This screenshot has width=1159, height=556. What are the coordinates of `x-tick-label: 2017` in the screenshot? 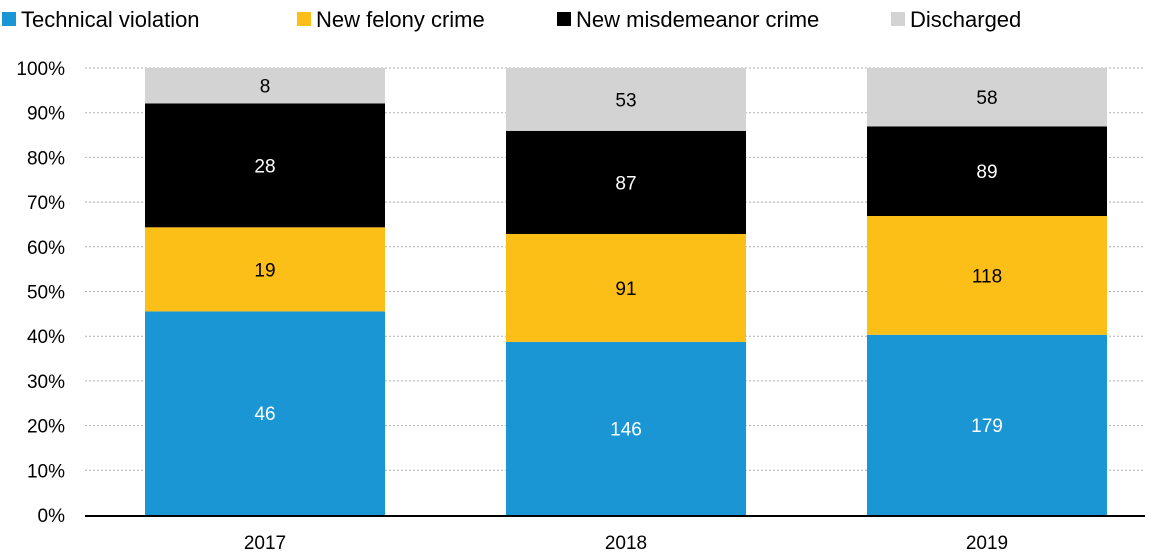 It's located at (265, 543).